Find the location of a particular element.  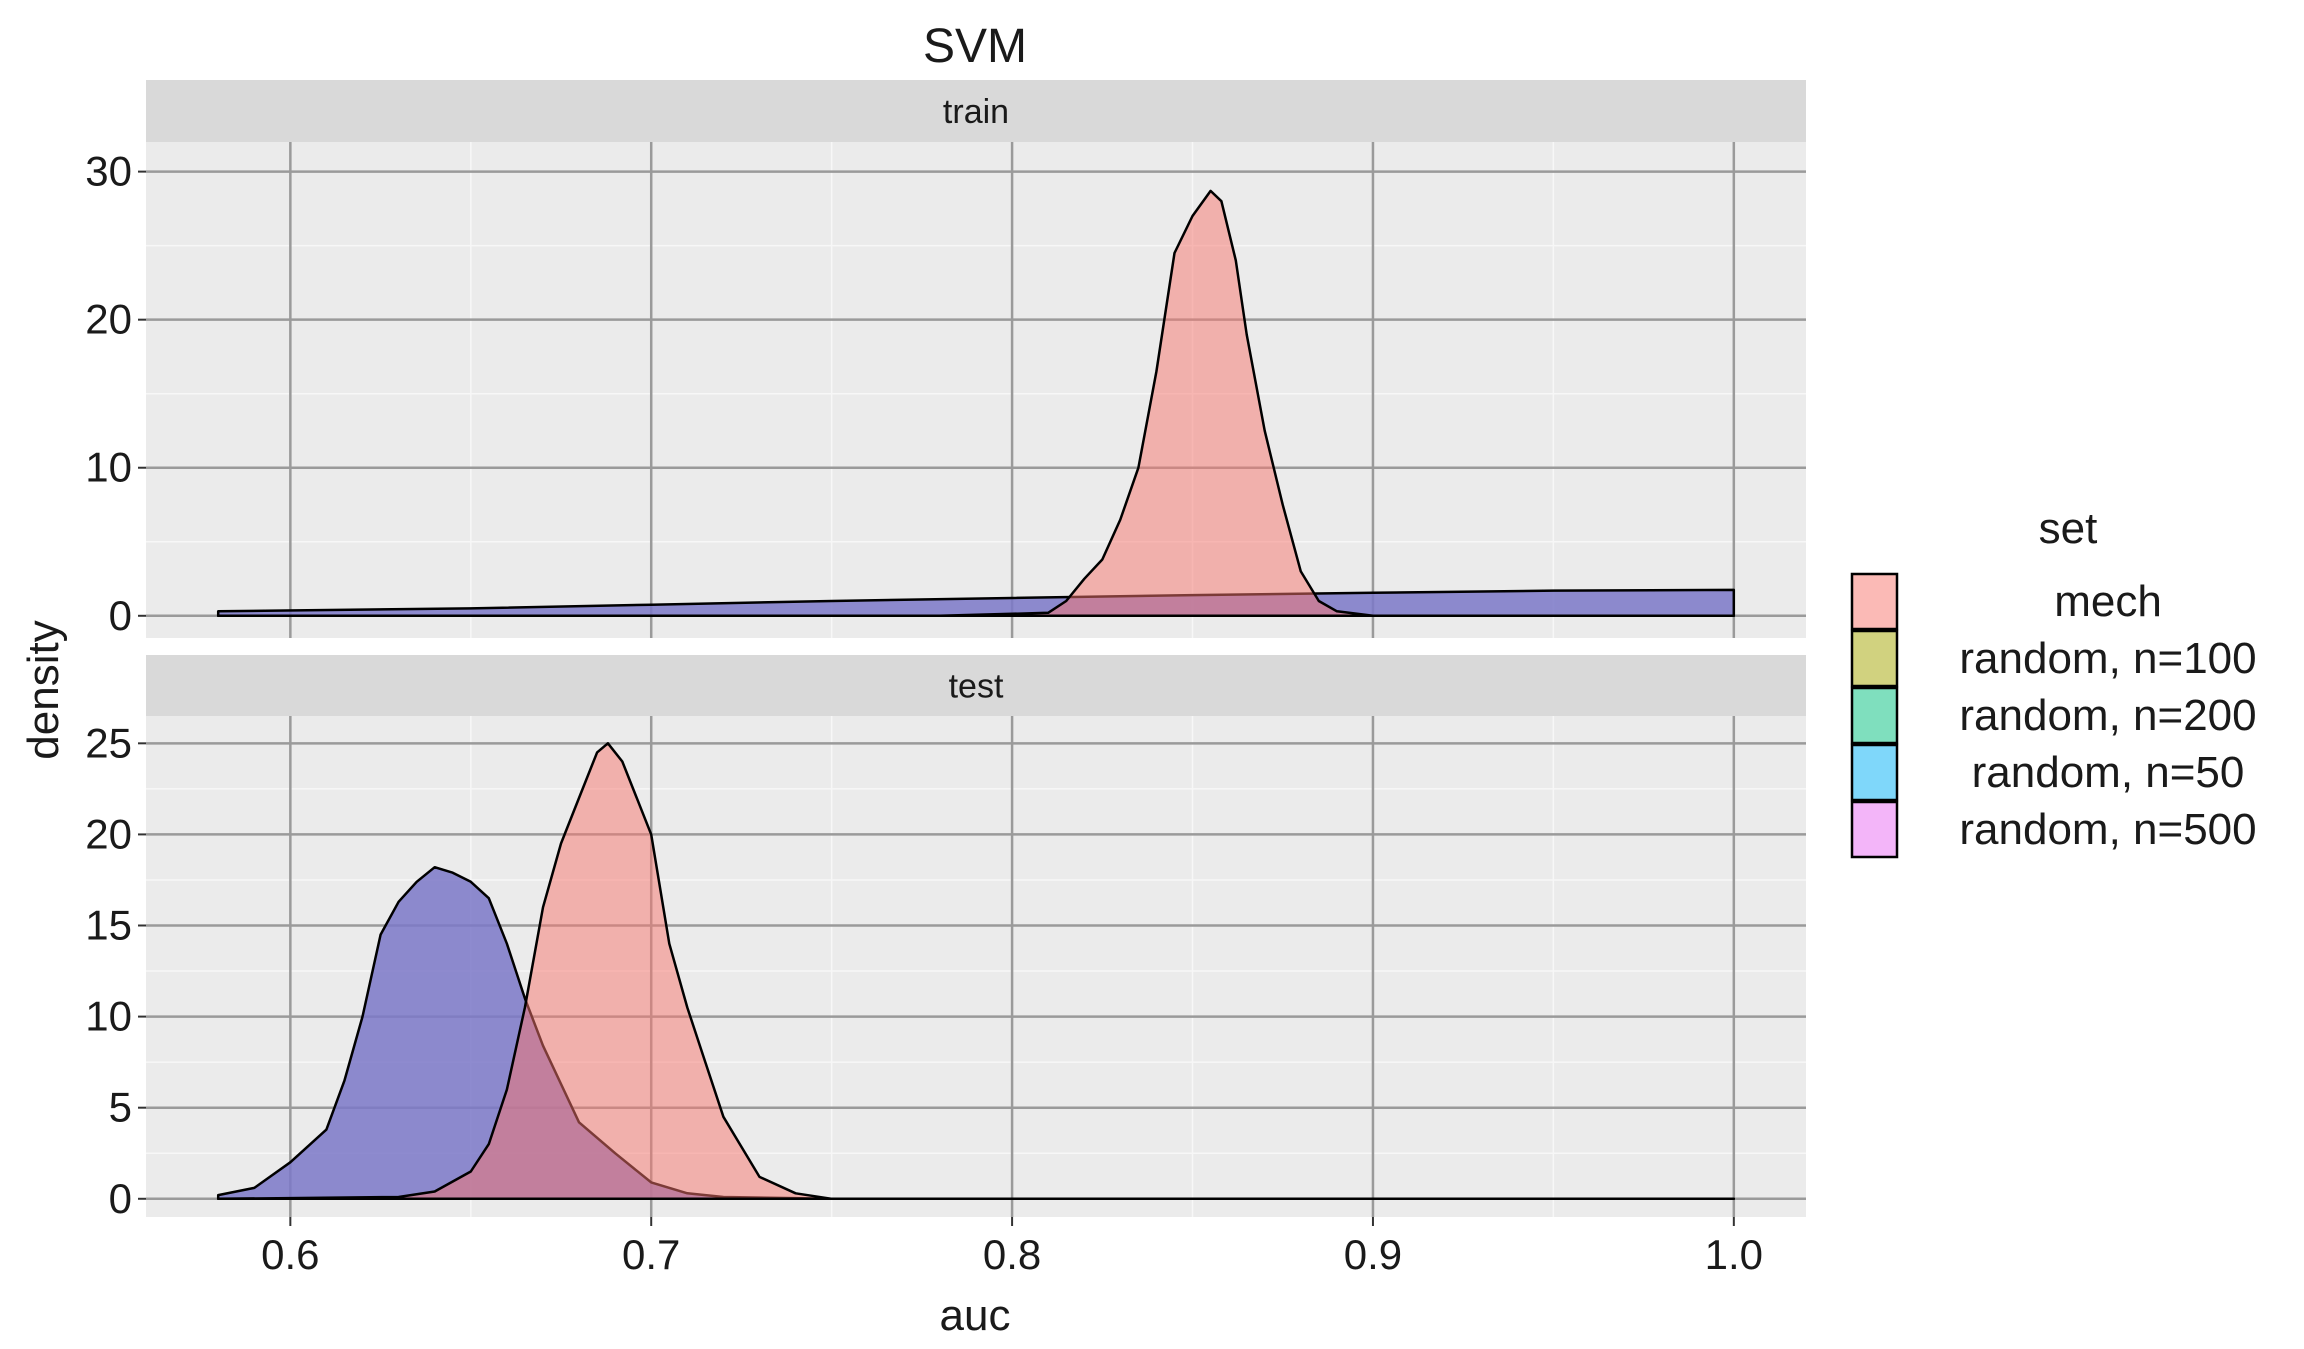

facet-strip-test is located at coordinates (976, 685).